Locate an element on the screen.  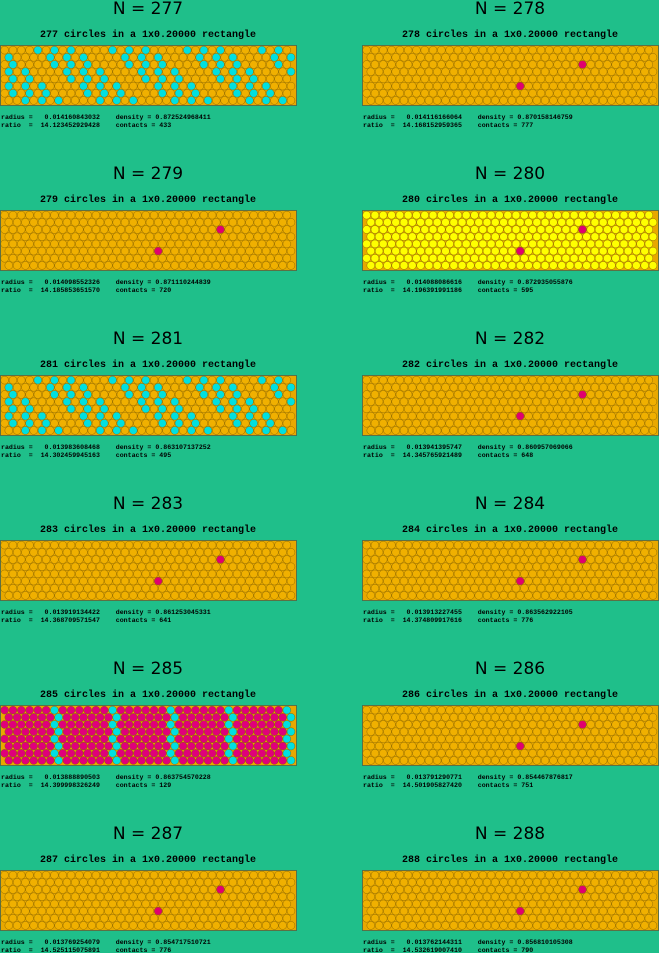
ratio-contacts-line: ratio = 14.399998326249 contacts = 129 is located at coordinates (86, 785).